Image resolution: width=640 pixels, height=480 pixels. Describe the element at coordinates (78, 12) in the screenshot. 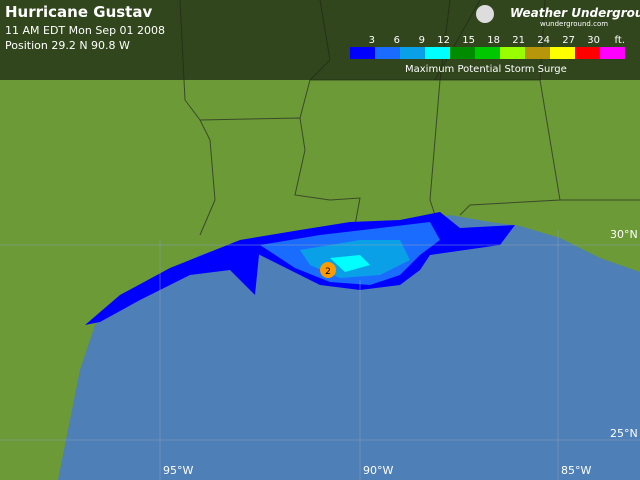

I see `title: Hurricane Gustav` at that location.